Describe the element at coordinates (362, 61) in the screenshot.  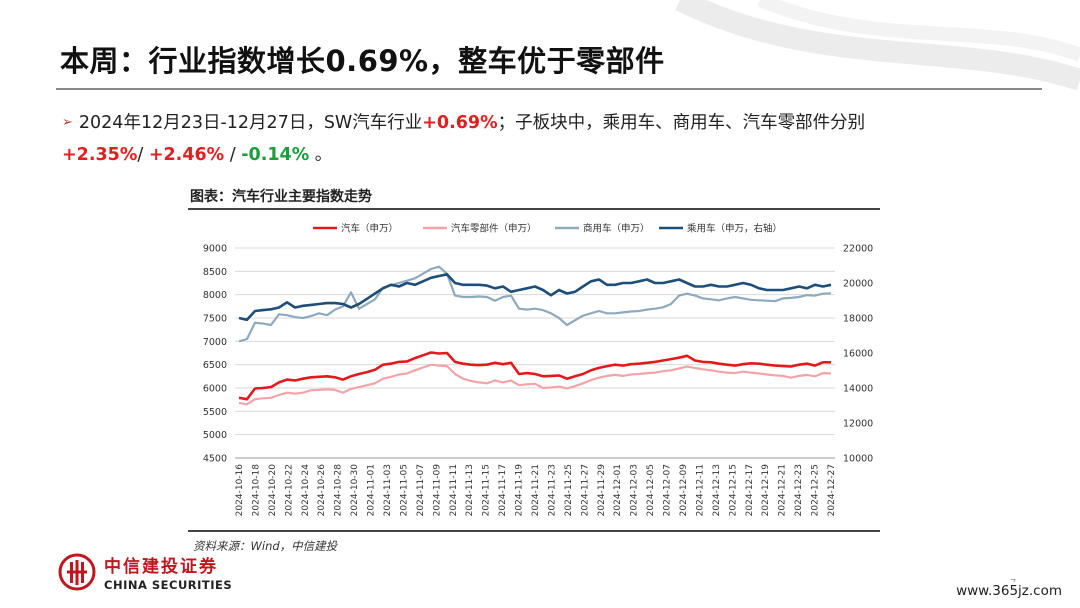
I see `page-title: 本周：行业指数增长0.69%，整车优于零部件` at that location.